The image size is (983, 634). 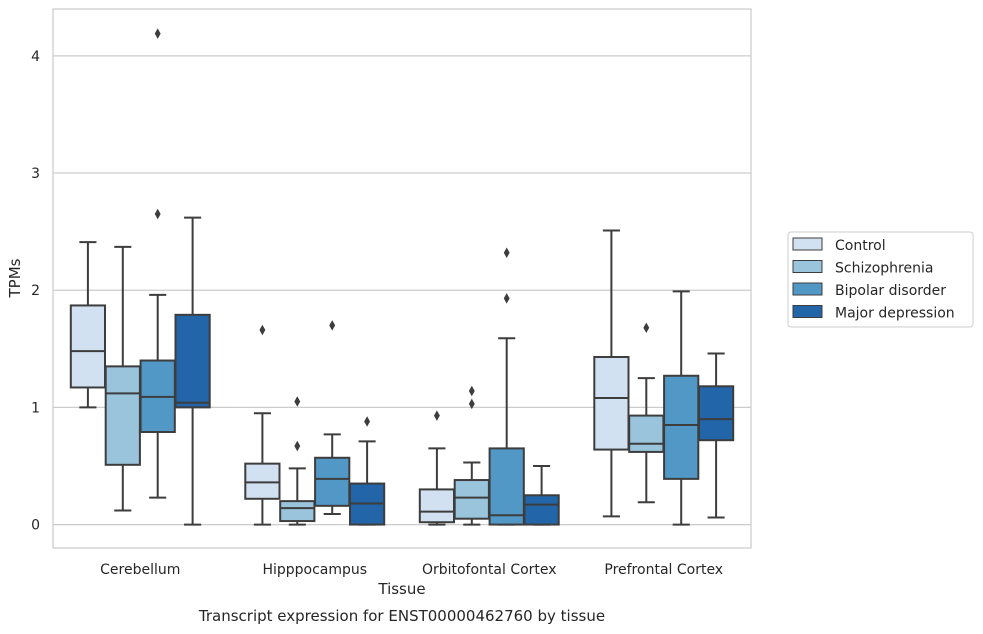 What do you see at coordinates (401, 589) in the screenshot?
I see `x-axis-label: Tissue` at bounding box center [401, 589].